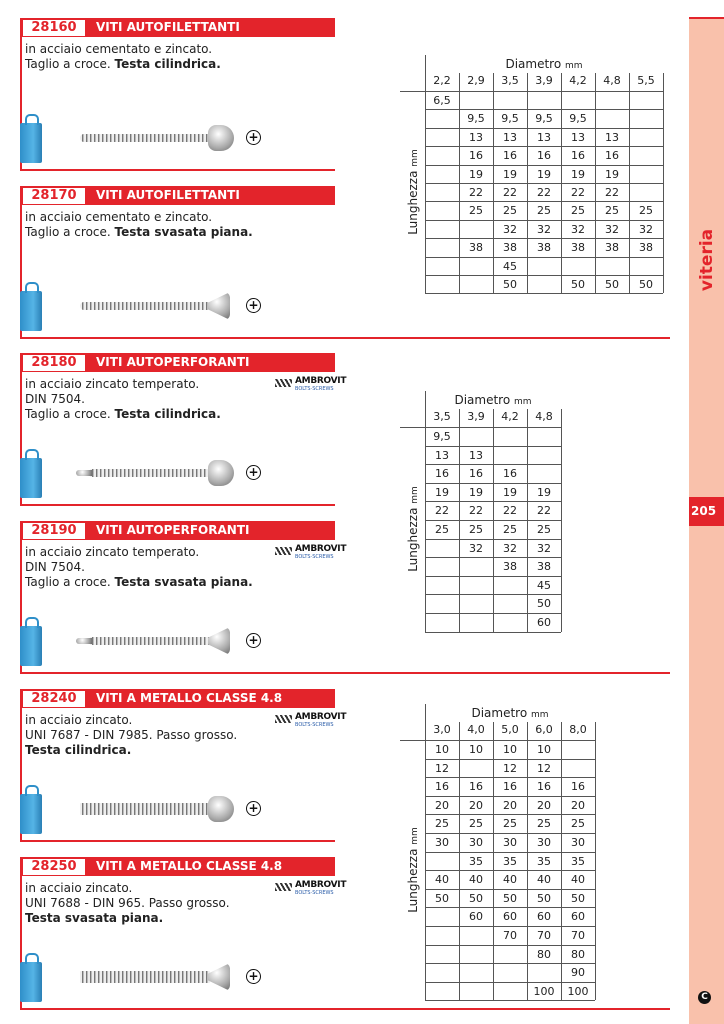 This screenshot has height=1024, width=724. I want to click on diameter-value: 3,5, so click(510, 80).